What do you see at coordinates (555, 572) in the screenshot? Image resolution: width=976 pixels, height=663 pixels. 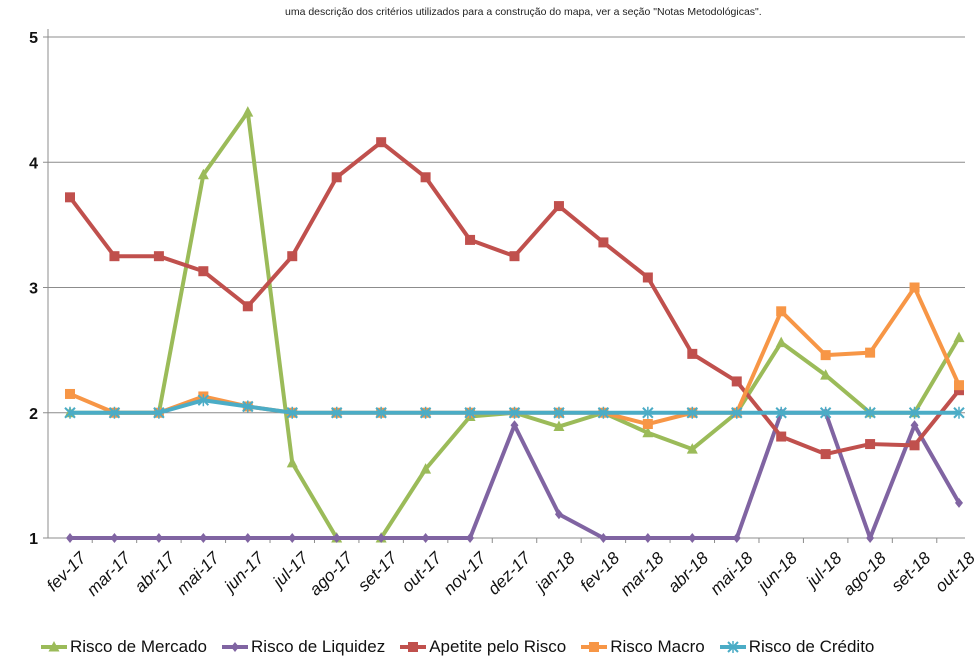 I see `x-tick-label: jan-18` at bounding box center [555, 572].